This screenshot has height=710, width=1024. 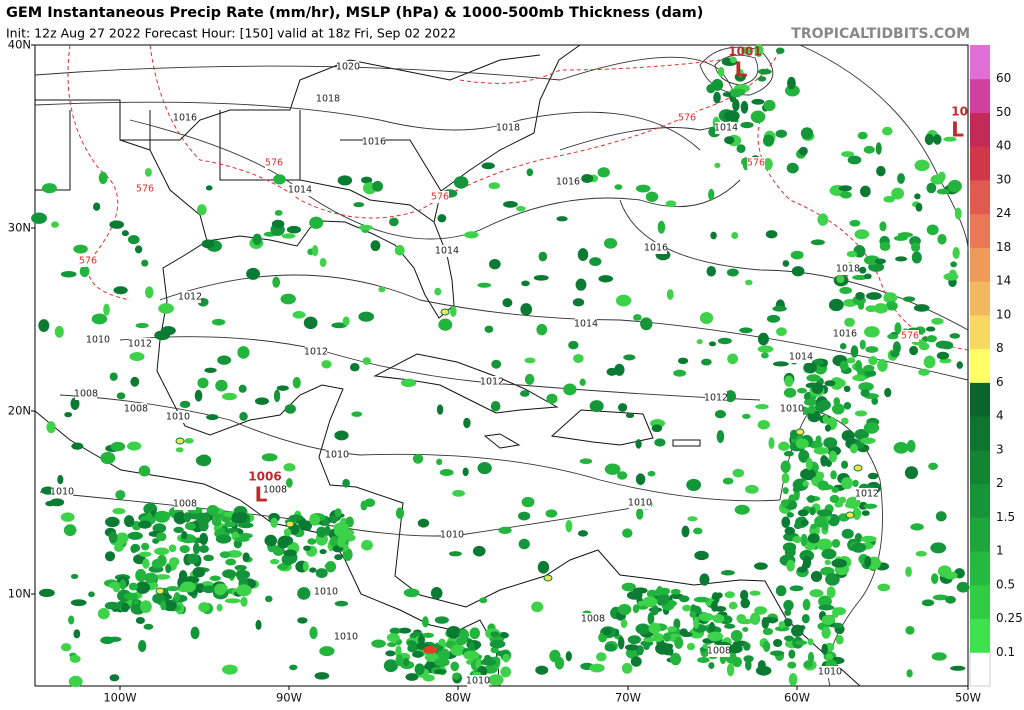 I want to click on isobar-label: 1008, so click(x=275, y=490).